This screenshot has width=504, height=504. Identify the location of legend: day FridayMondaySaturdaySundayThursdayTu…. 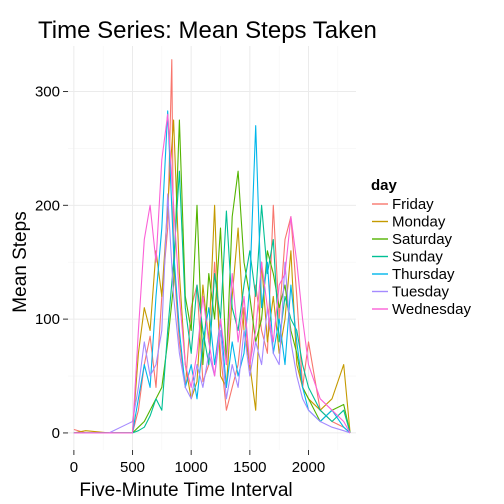
(421, 247).